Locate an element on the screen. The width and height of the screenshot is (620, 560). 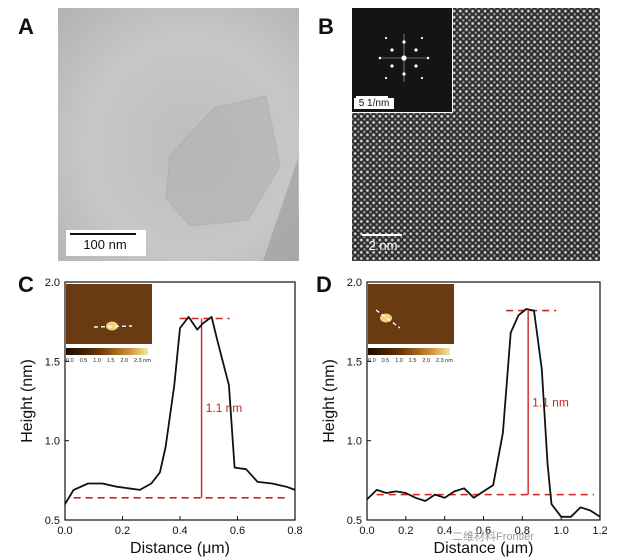
fft-scale-bar-label: 5 1/nm is located at coordinates (374, 103).